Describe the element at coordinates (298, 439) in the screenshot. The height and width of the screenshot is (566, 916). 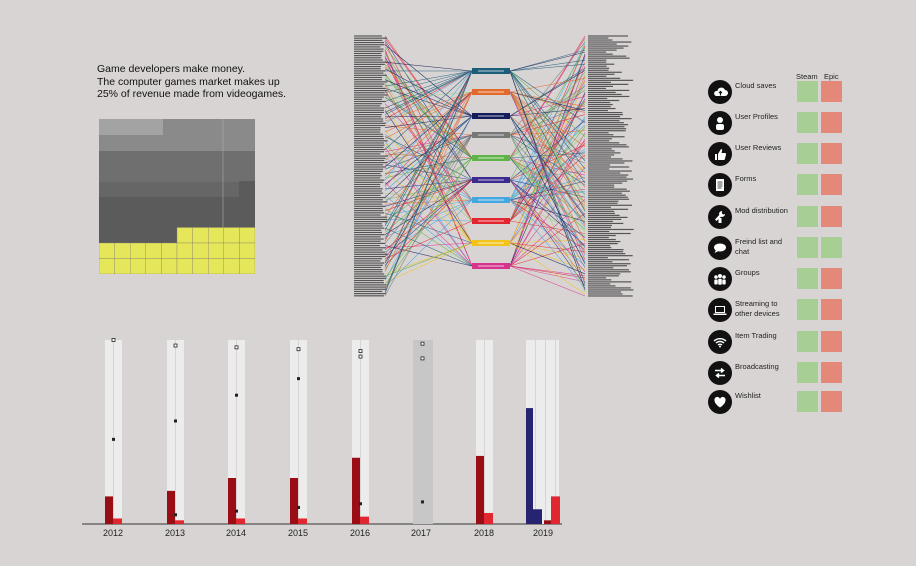
I see `bar-group-2015: 2015` at that location.